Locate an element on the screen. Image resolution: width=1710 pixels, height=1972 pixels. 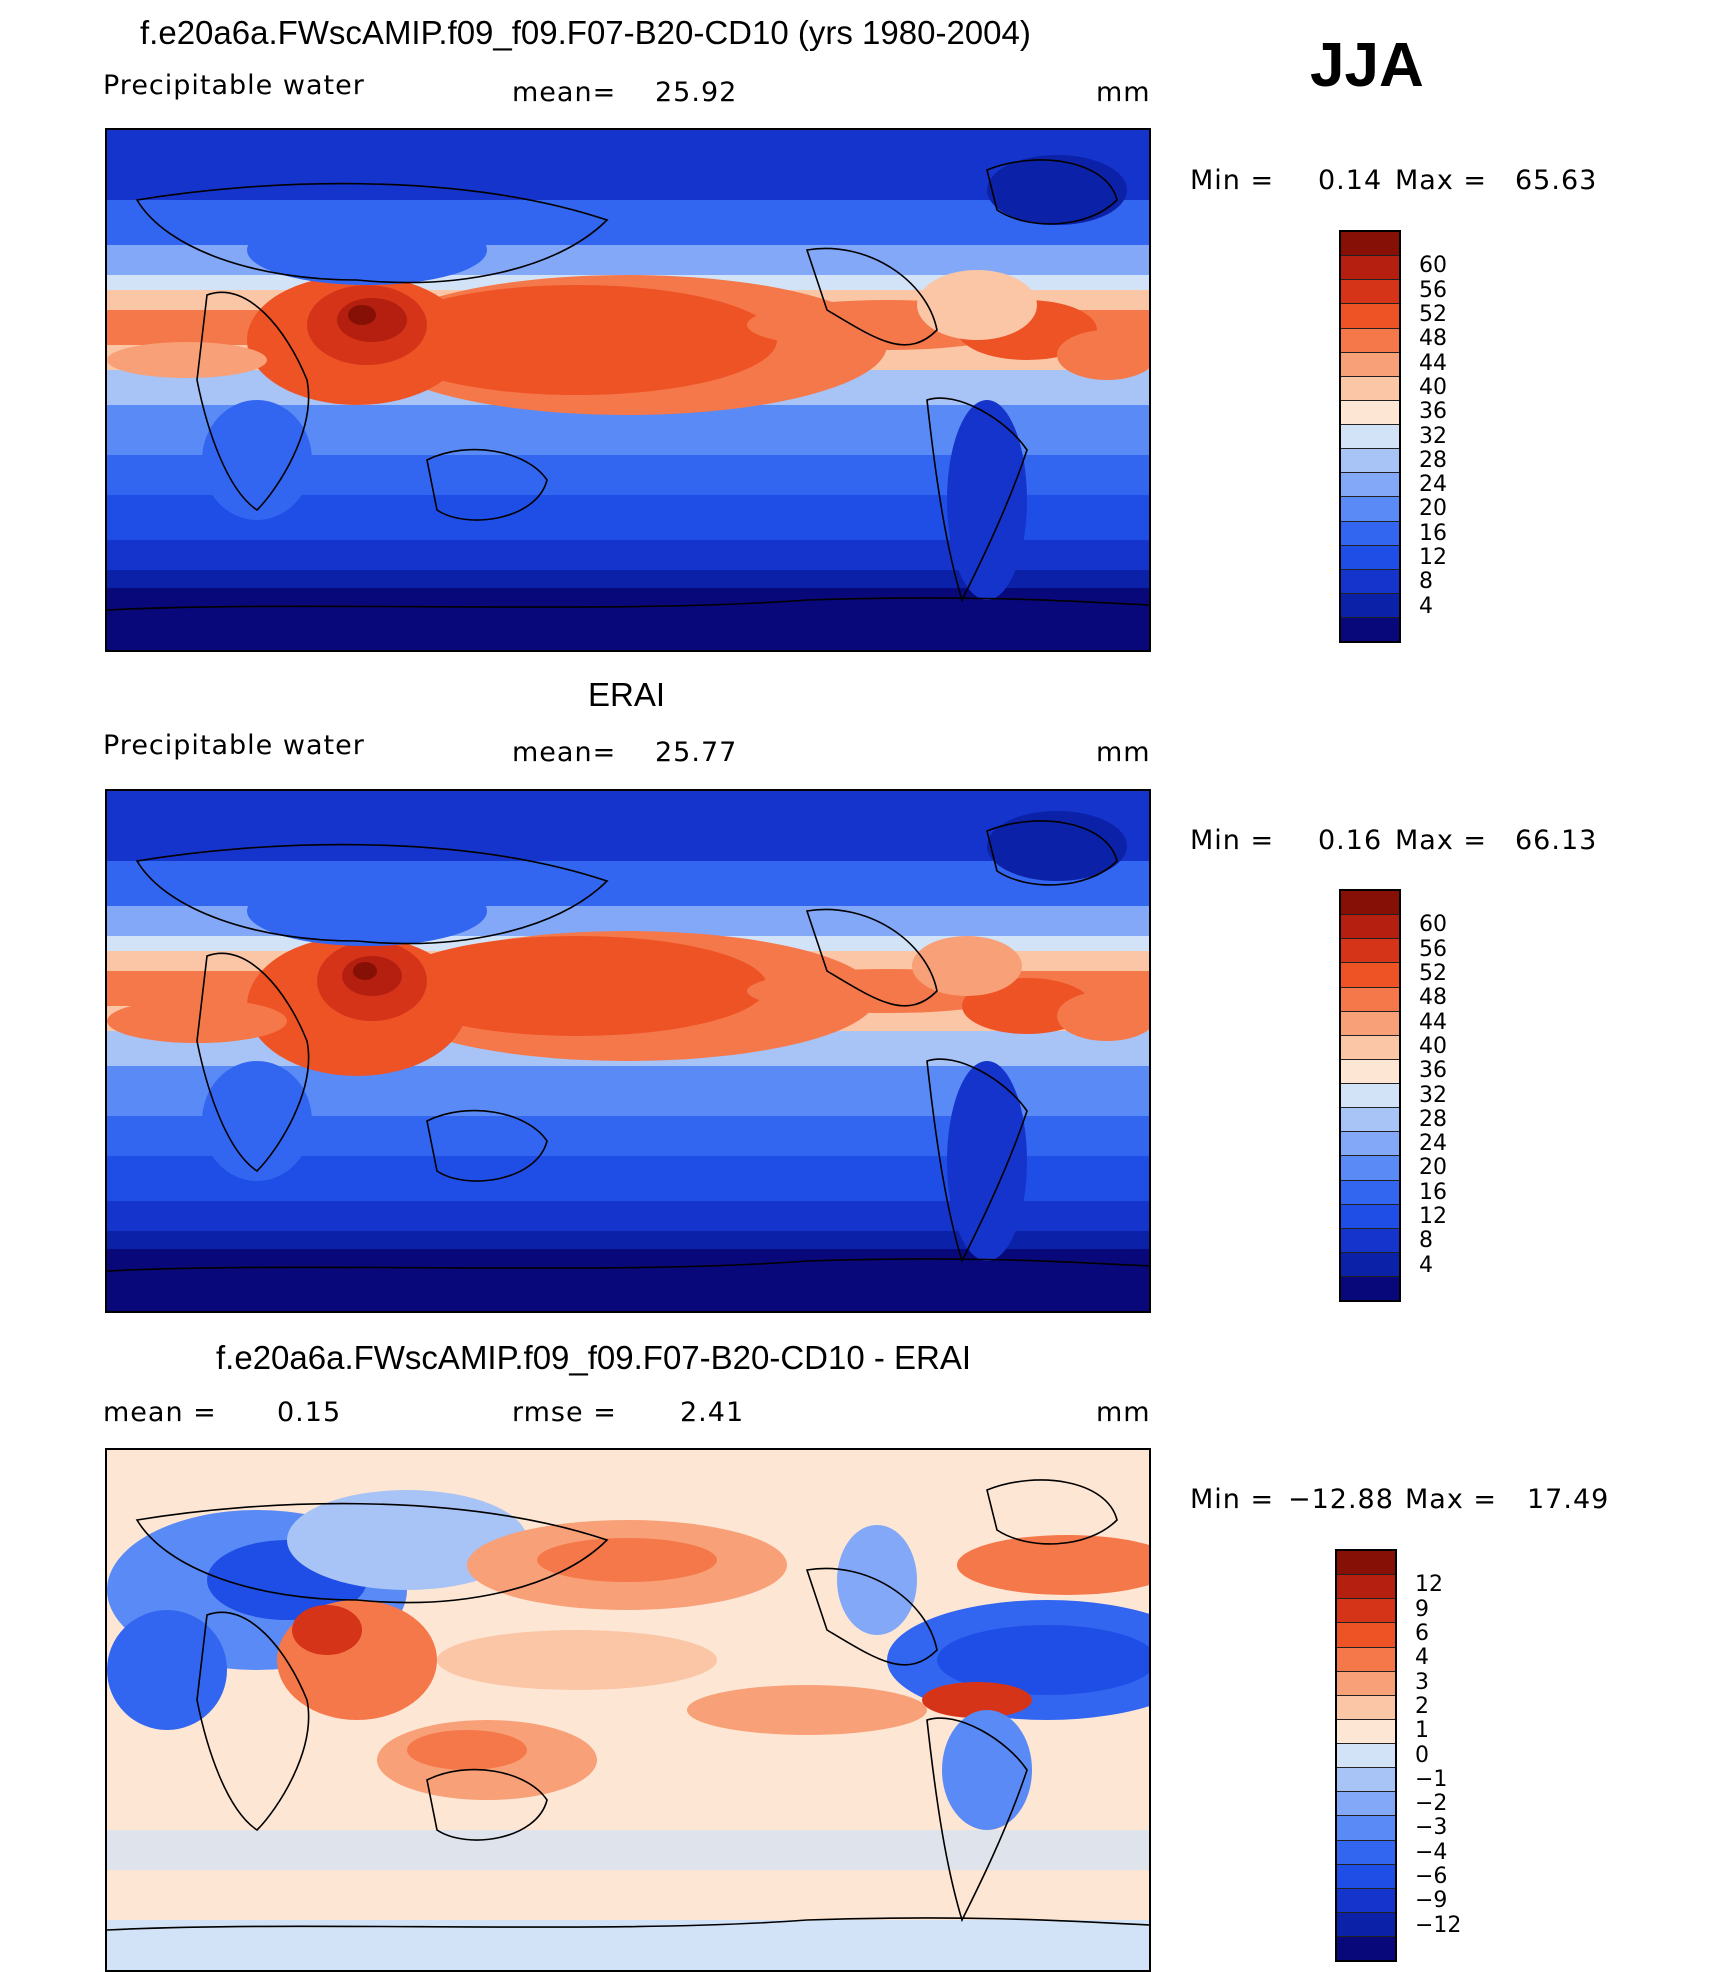
panel2-colorbar is located at coordinates (1370, 1095).